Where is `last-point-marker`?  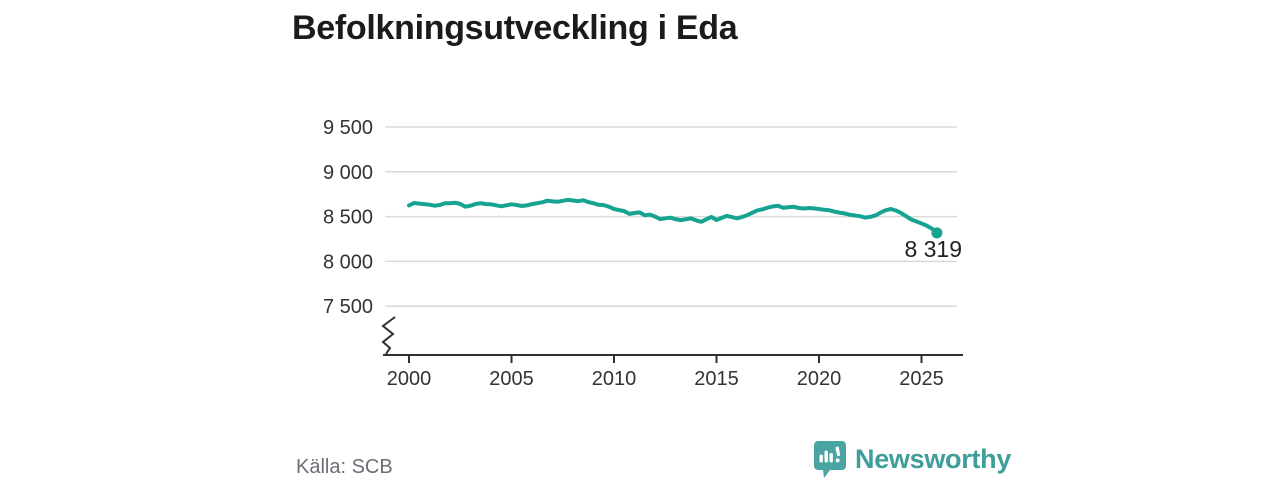 last-point-marker is located at coordinates (937, 233).